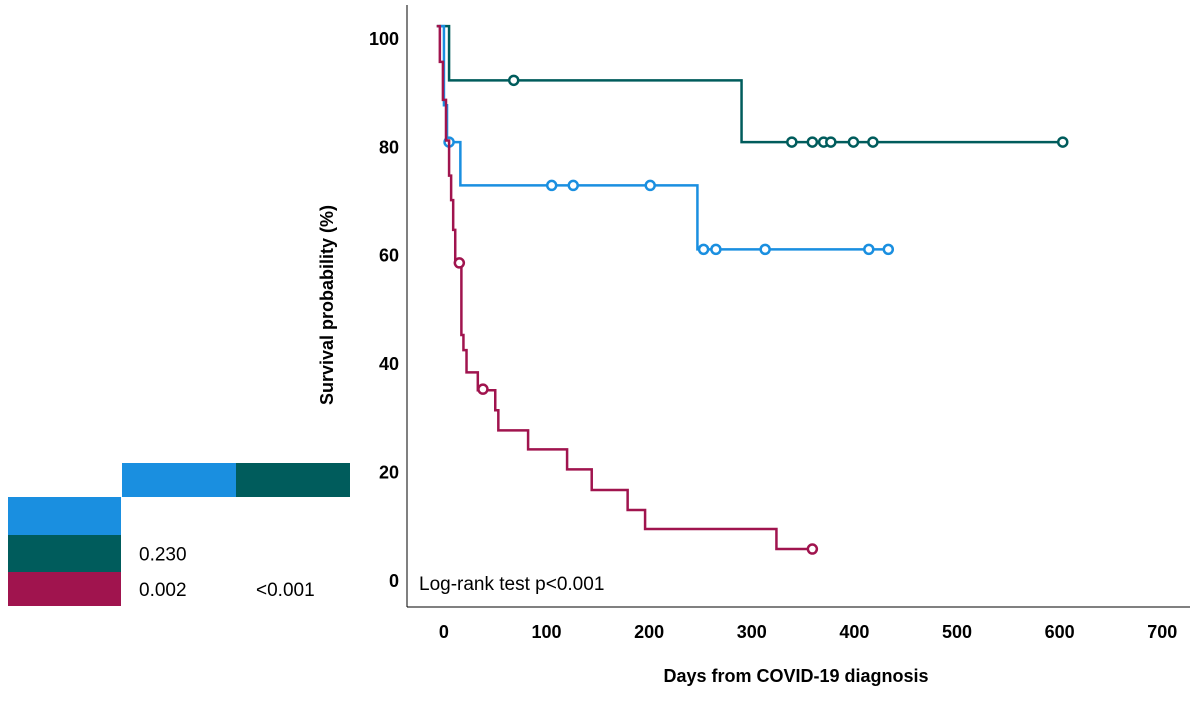 The width and height of the screenshot is (1195, 702). I want to click on x-tick-label: 600, so click(1060, 632).